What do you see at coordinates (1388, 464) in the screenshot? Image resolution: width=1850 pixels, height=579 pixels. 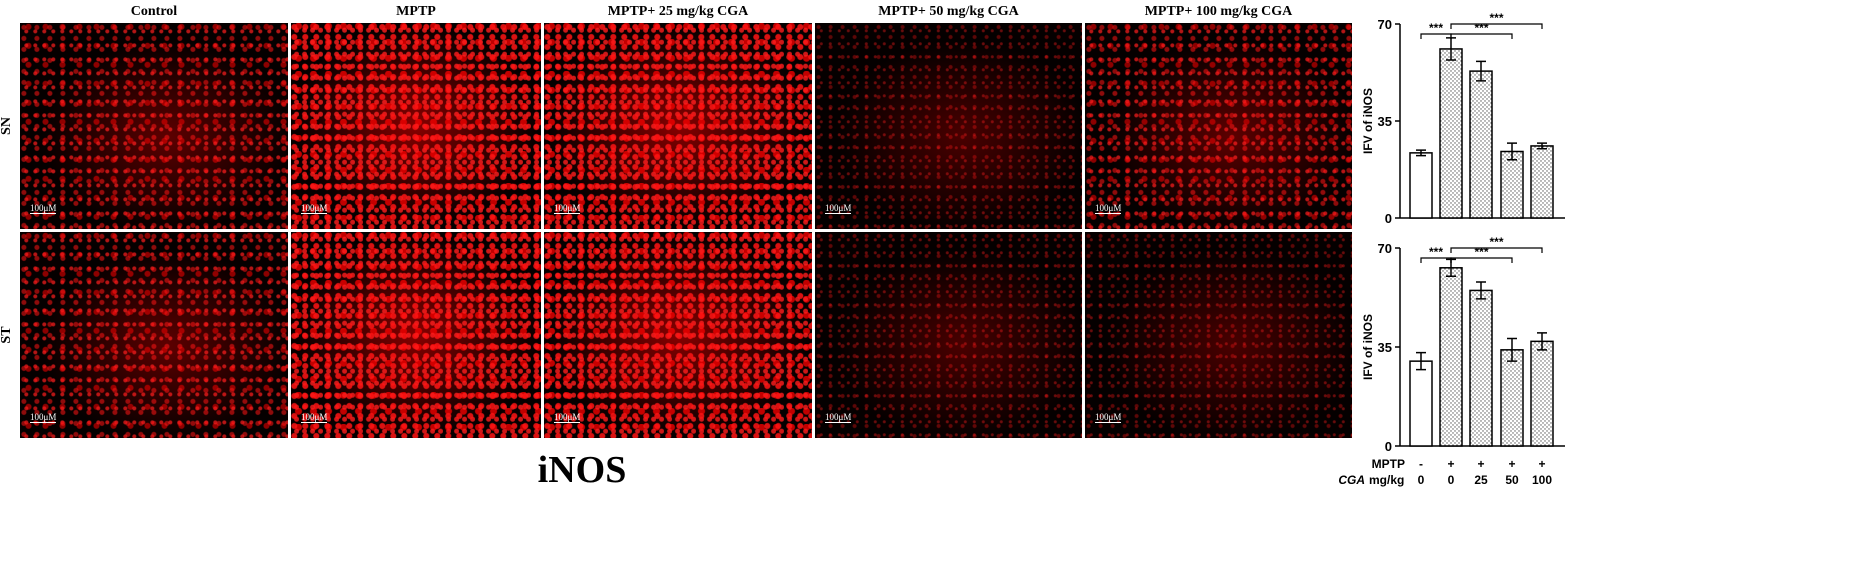 I see `treatment-label: MPTP` at bounding box center [1388, 464].